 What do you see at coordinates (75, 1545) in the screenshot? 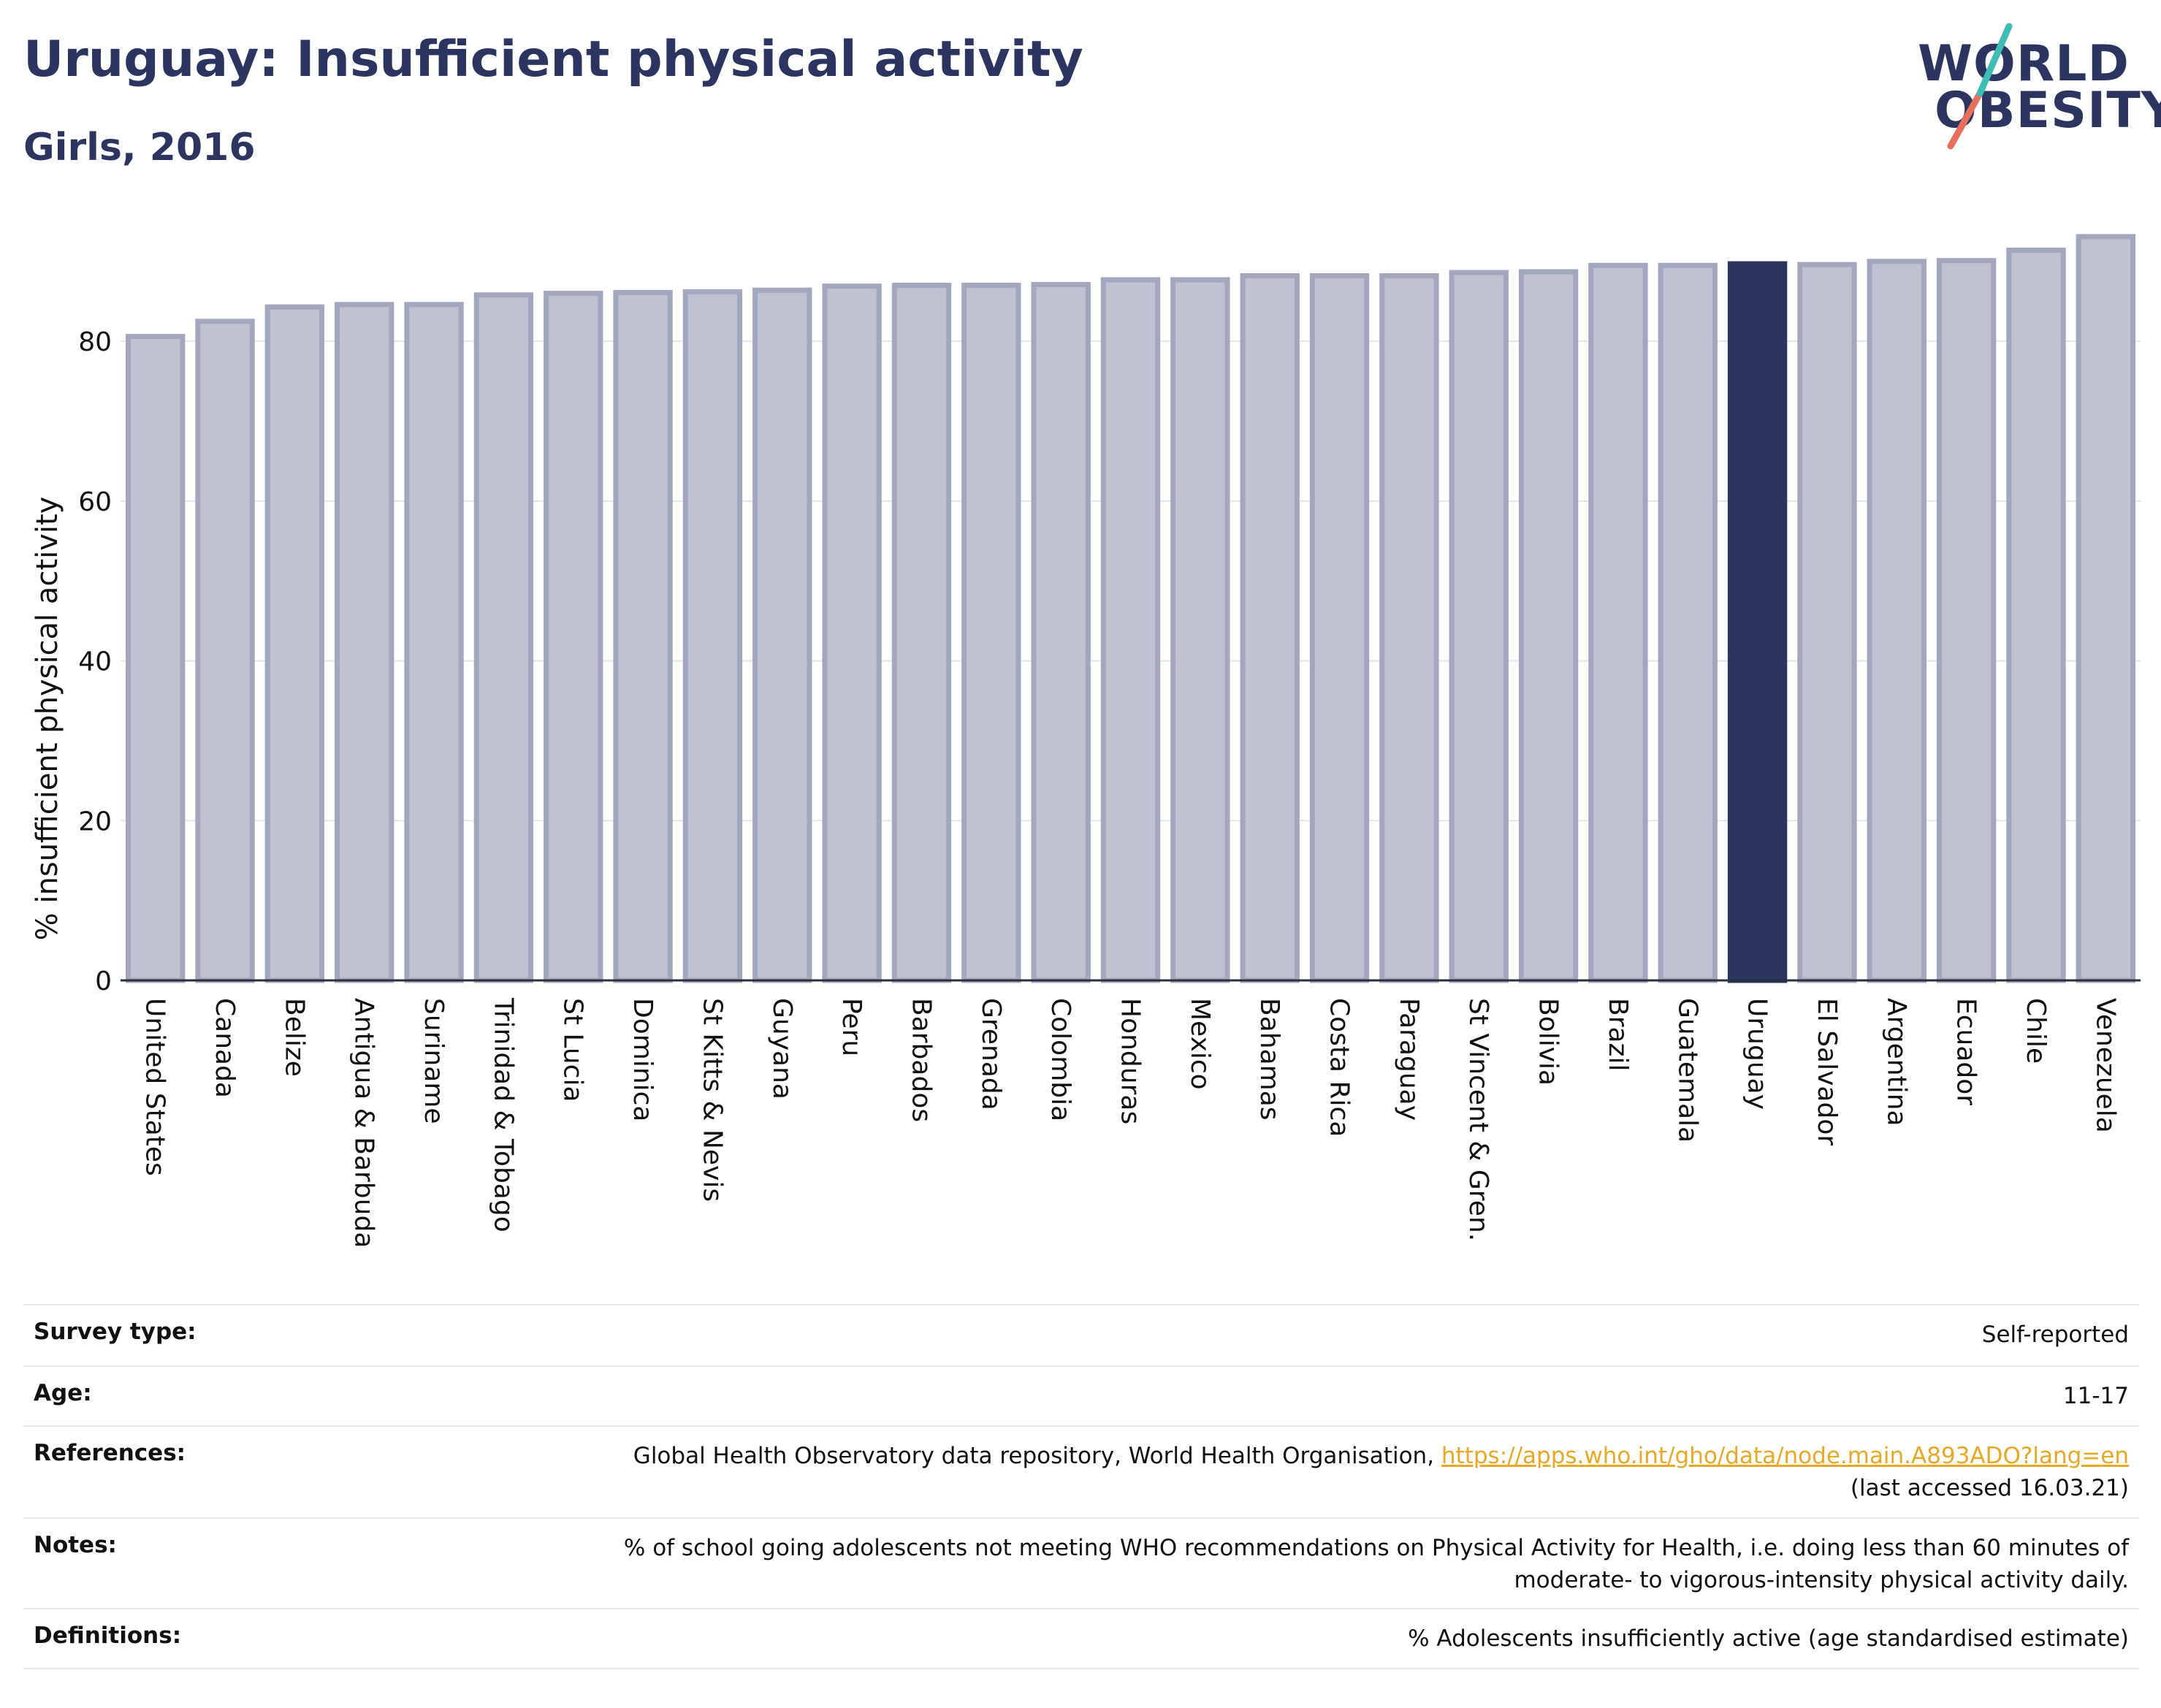
I see `info-label: Notes:` at bounding box center [75, 1545].